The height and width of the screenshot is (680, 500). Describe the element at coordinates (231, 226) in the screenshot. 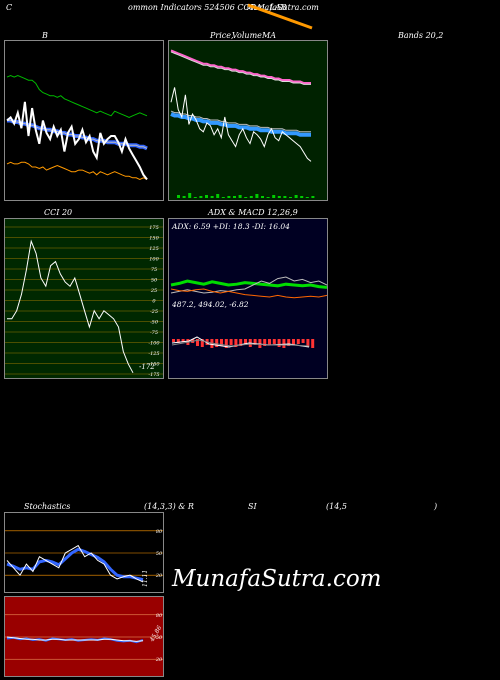

I see `adx-values: ADX: 6.59 +DI: 18.3 -DI: 16.04` at that location.